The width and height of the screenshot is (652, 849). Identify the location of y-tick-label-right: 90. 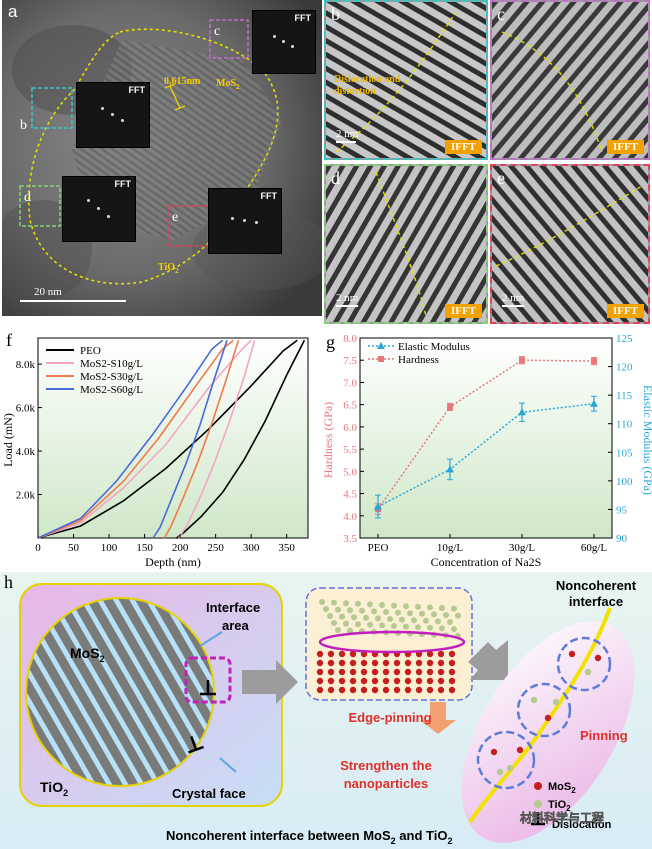
(622, 539).